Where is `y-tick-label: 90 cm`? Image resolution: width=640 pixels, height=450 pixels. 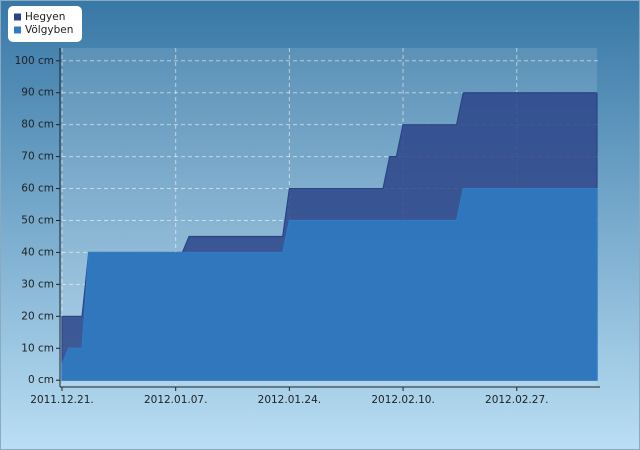
y-tick-label: 90 cm is located at coordinates (37, 93).